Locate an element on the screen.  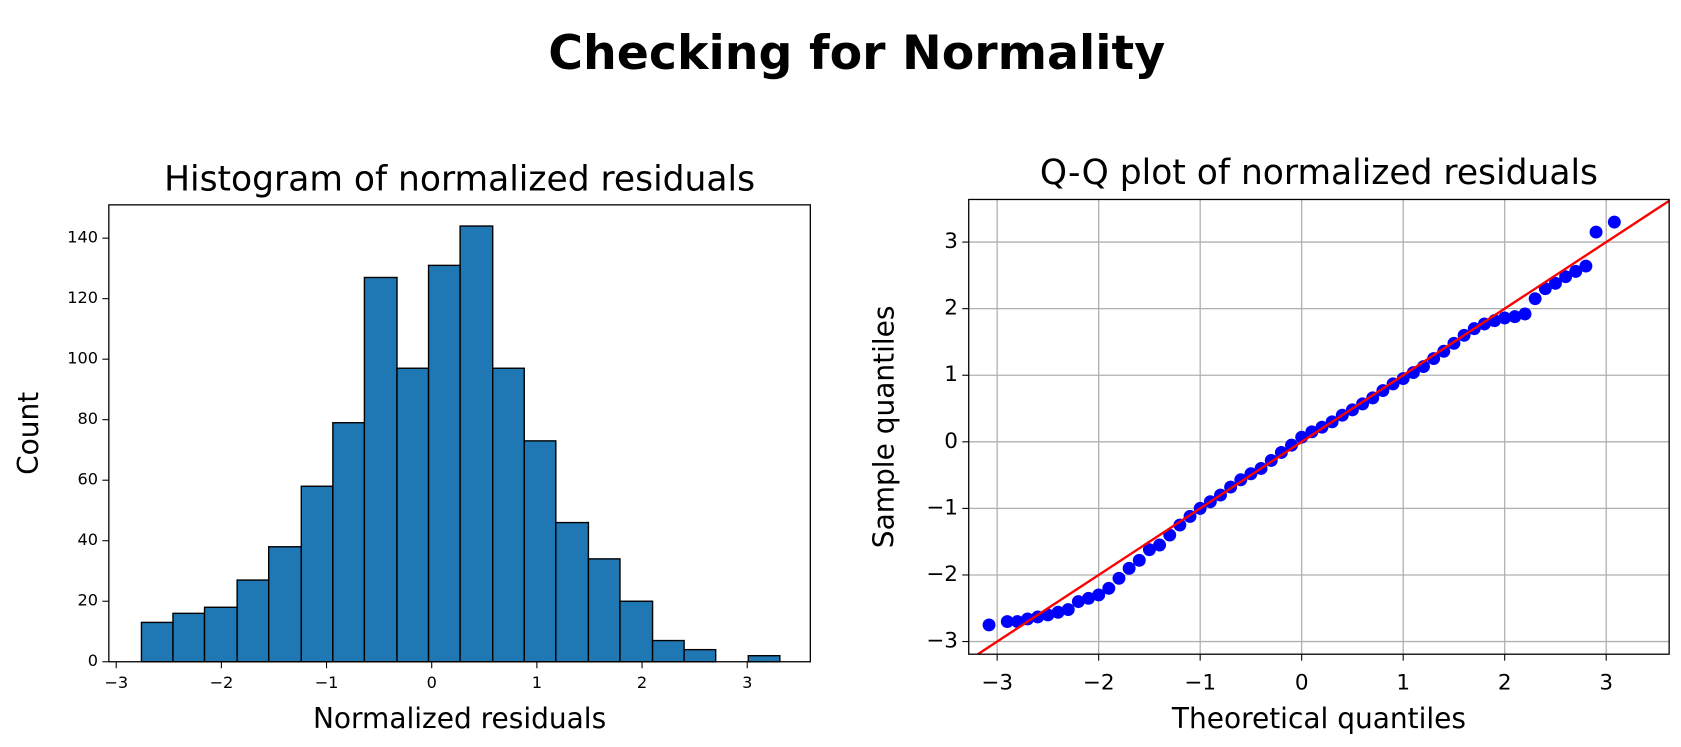
y-axis-label: Sample quantiles is located at coordinates (884, 427).